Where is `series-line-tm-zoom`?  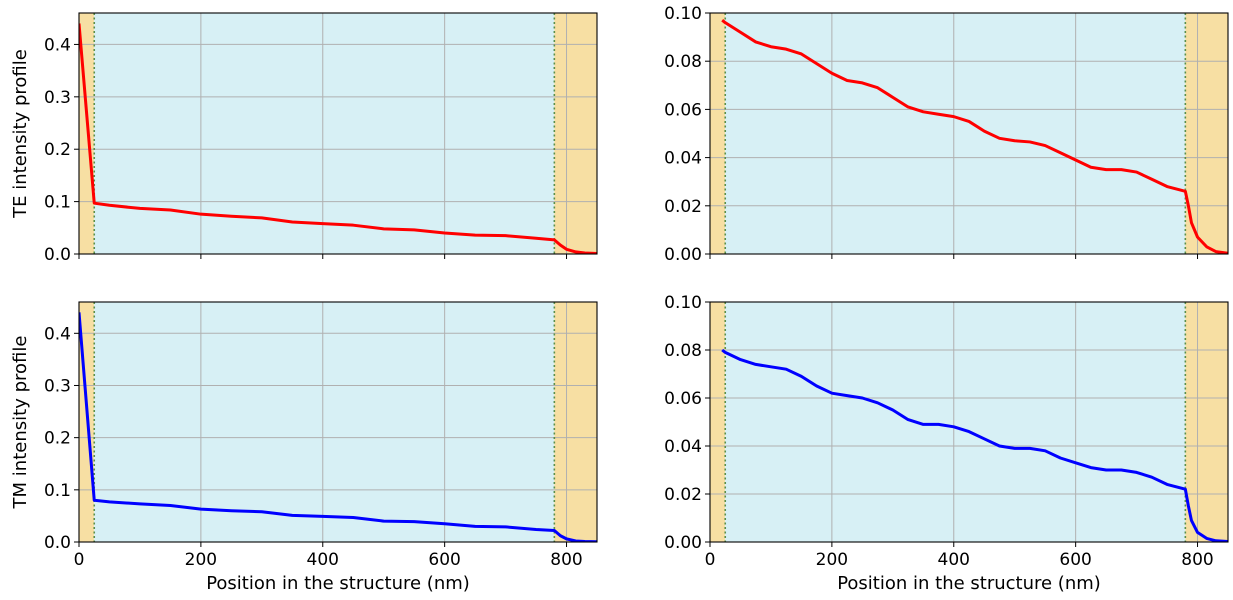 series-line-tm-zoom is located at coordinates (974, 445).